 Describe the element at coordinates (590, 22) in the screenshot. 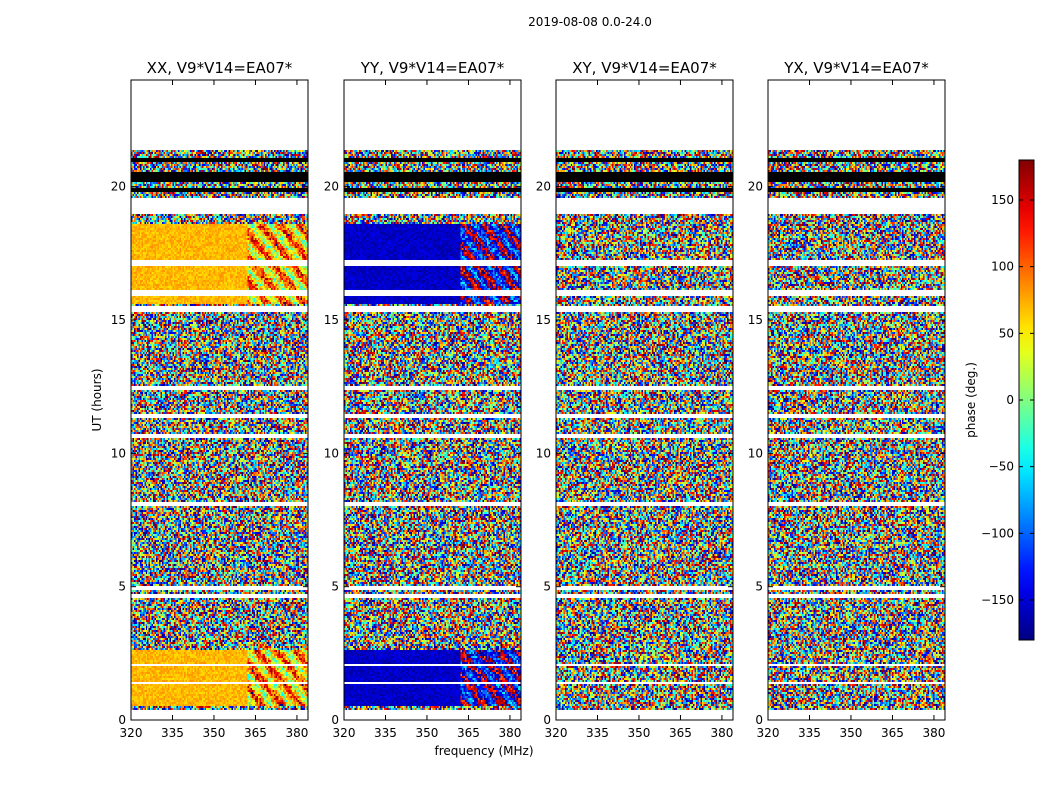

I see `figure-title: 2019-08-08 0.0-24.0` at that location.